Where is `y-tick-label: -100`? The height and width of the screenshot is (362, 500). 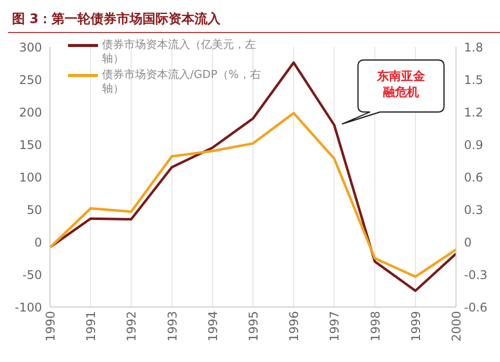
y-tick-label: -100 is located at coordinates (28, 307).